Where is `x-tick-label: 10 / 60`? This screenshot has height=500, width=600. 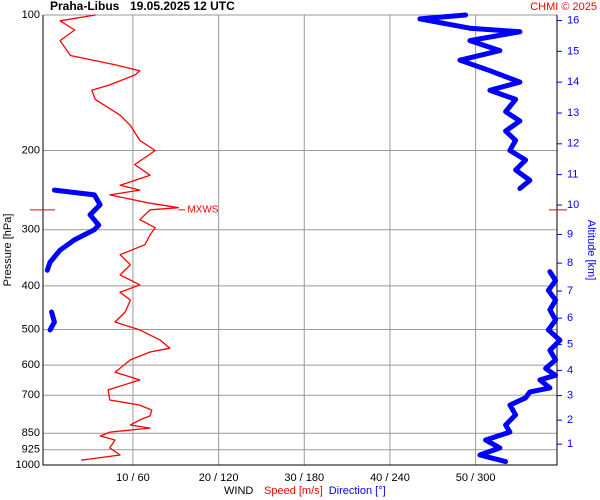
x-tick-label: 10 / 60 is located at coordinates (133, 478).